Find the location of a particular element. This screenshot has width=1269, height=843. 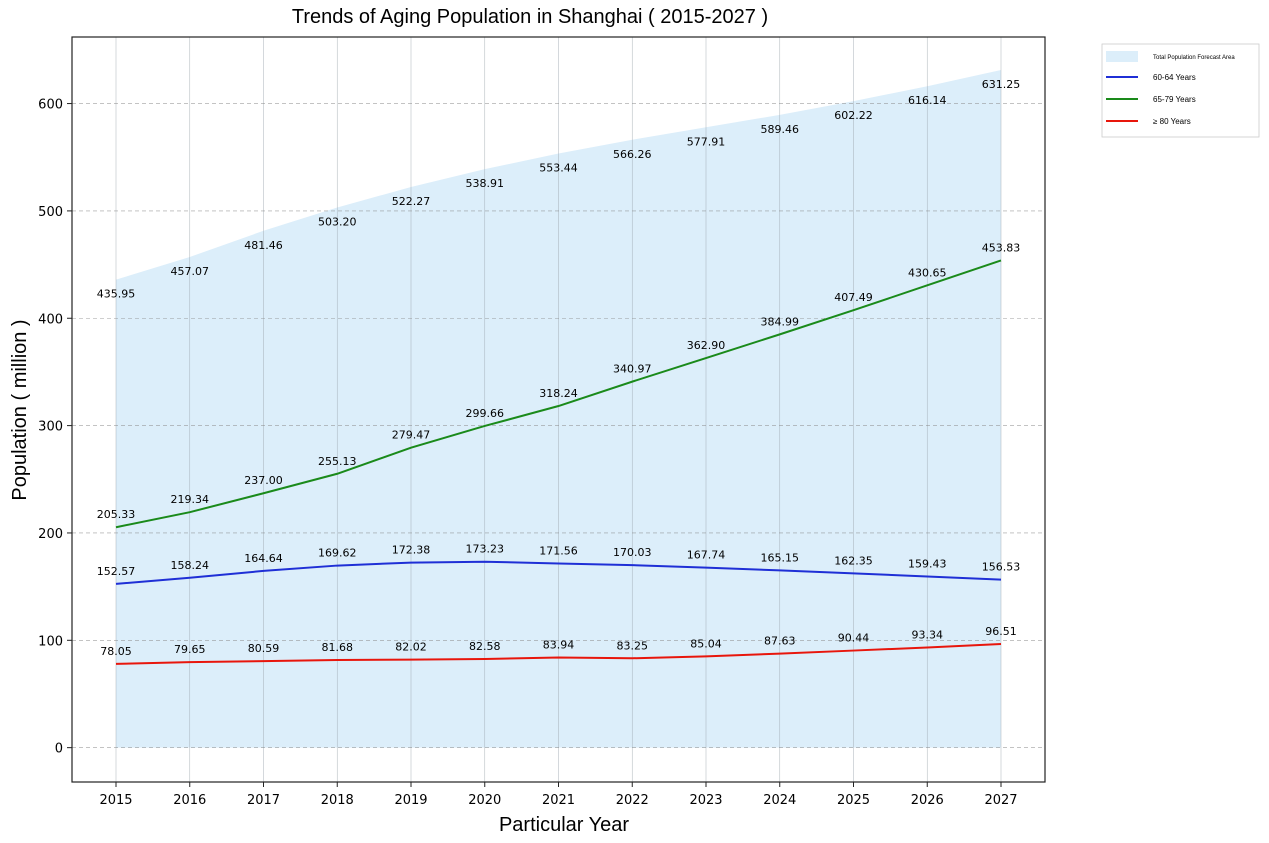

series-0-data-label: 173.23 is located at coordinates (485, 549).